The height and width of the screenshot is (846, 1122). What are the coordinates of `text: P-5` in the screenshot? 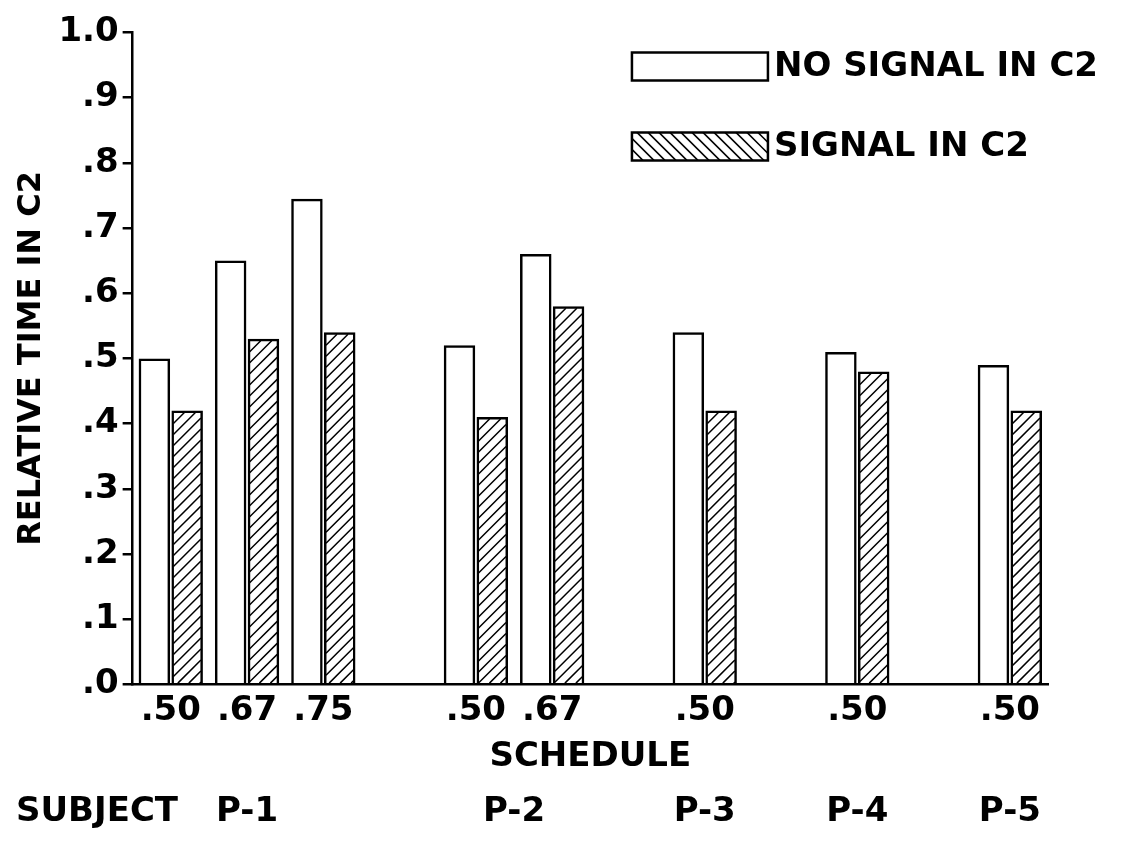 It's located at (1009, 809).